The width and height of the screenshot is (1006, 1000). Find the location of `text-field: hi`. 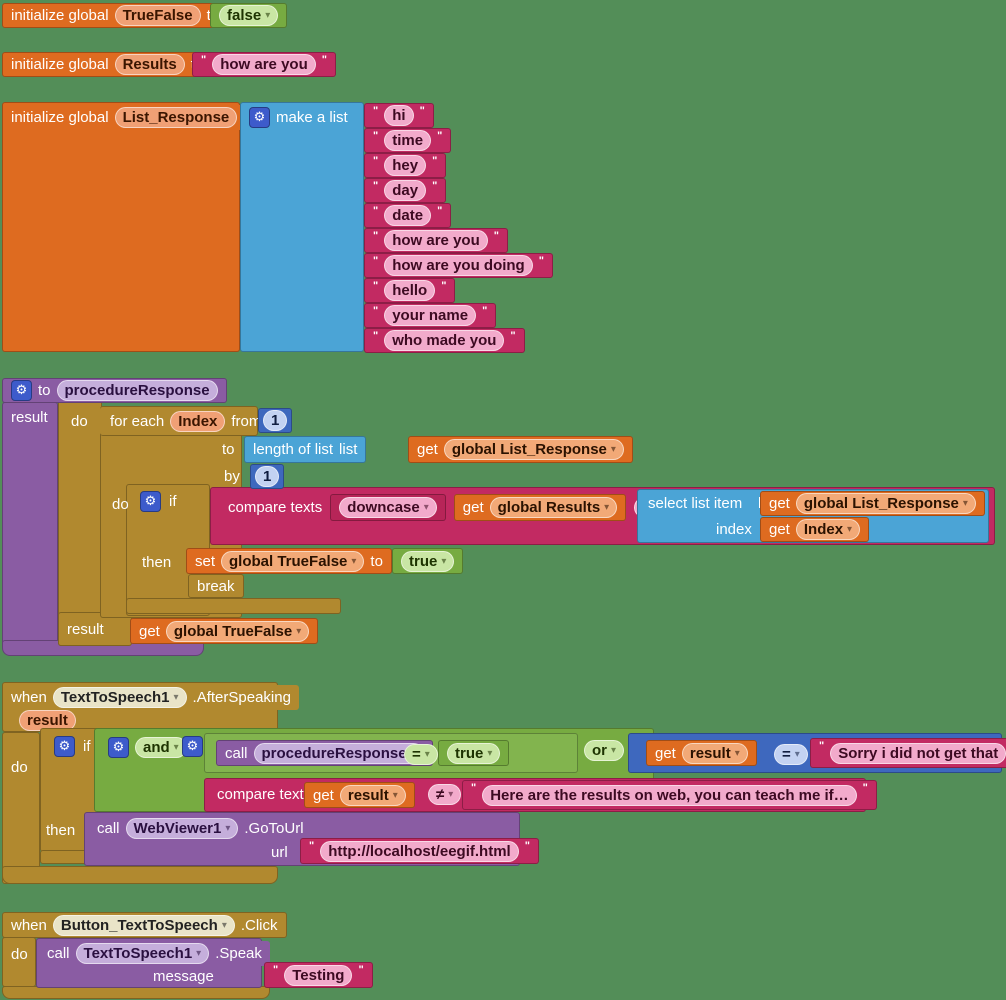

text-field: hi is located at coordinates (399, 115).